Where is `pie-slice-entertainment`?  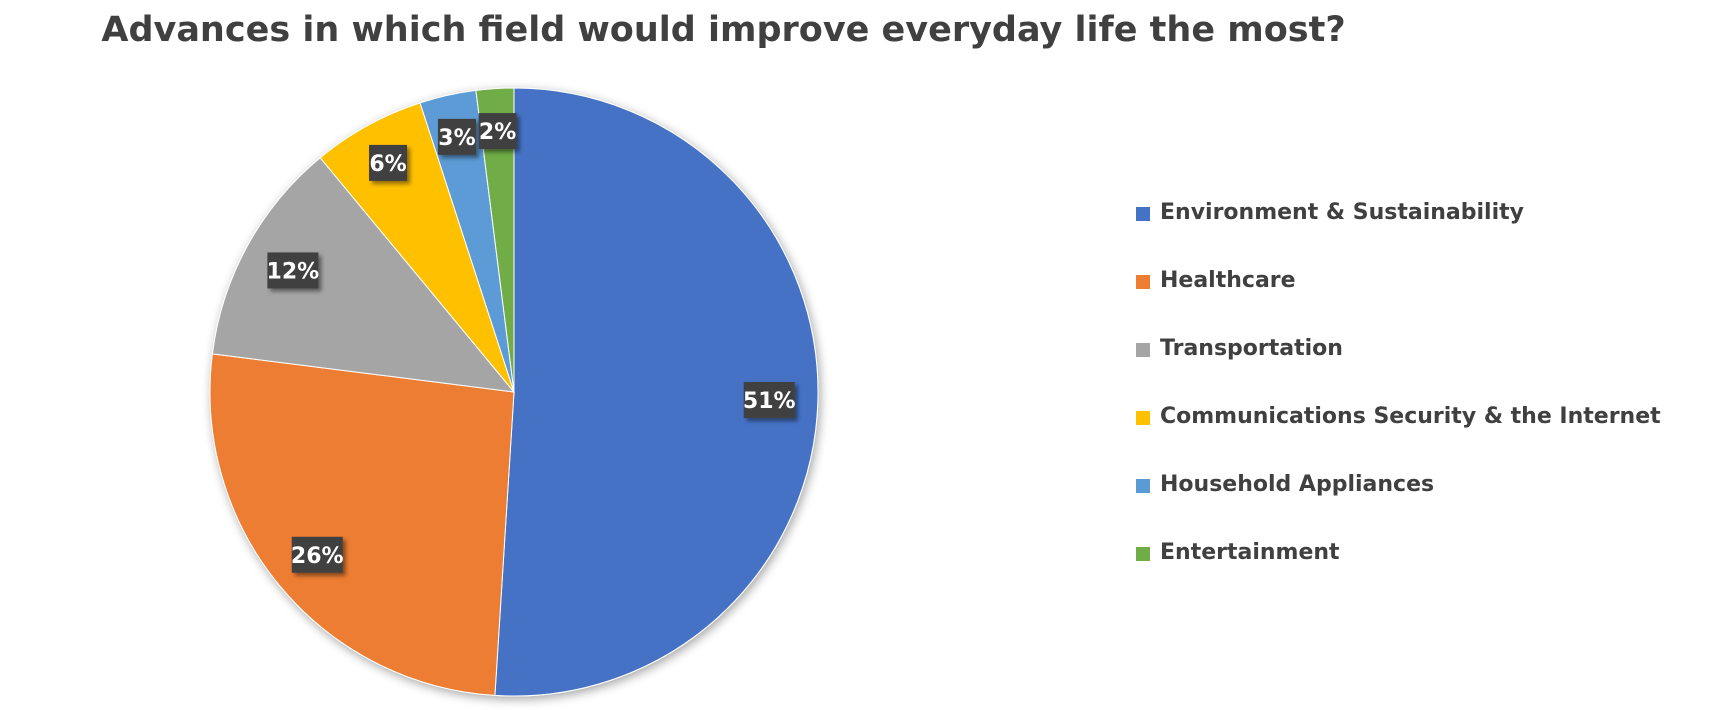
pie-slice-entertainment is located at coordinates (495, 240).